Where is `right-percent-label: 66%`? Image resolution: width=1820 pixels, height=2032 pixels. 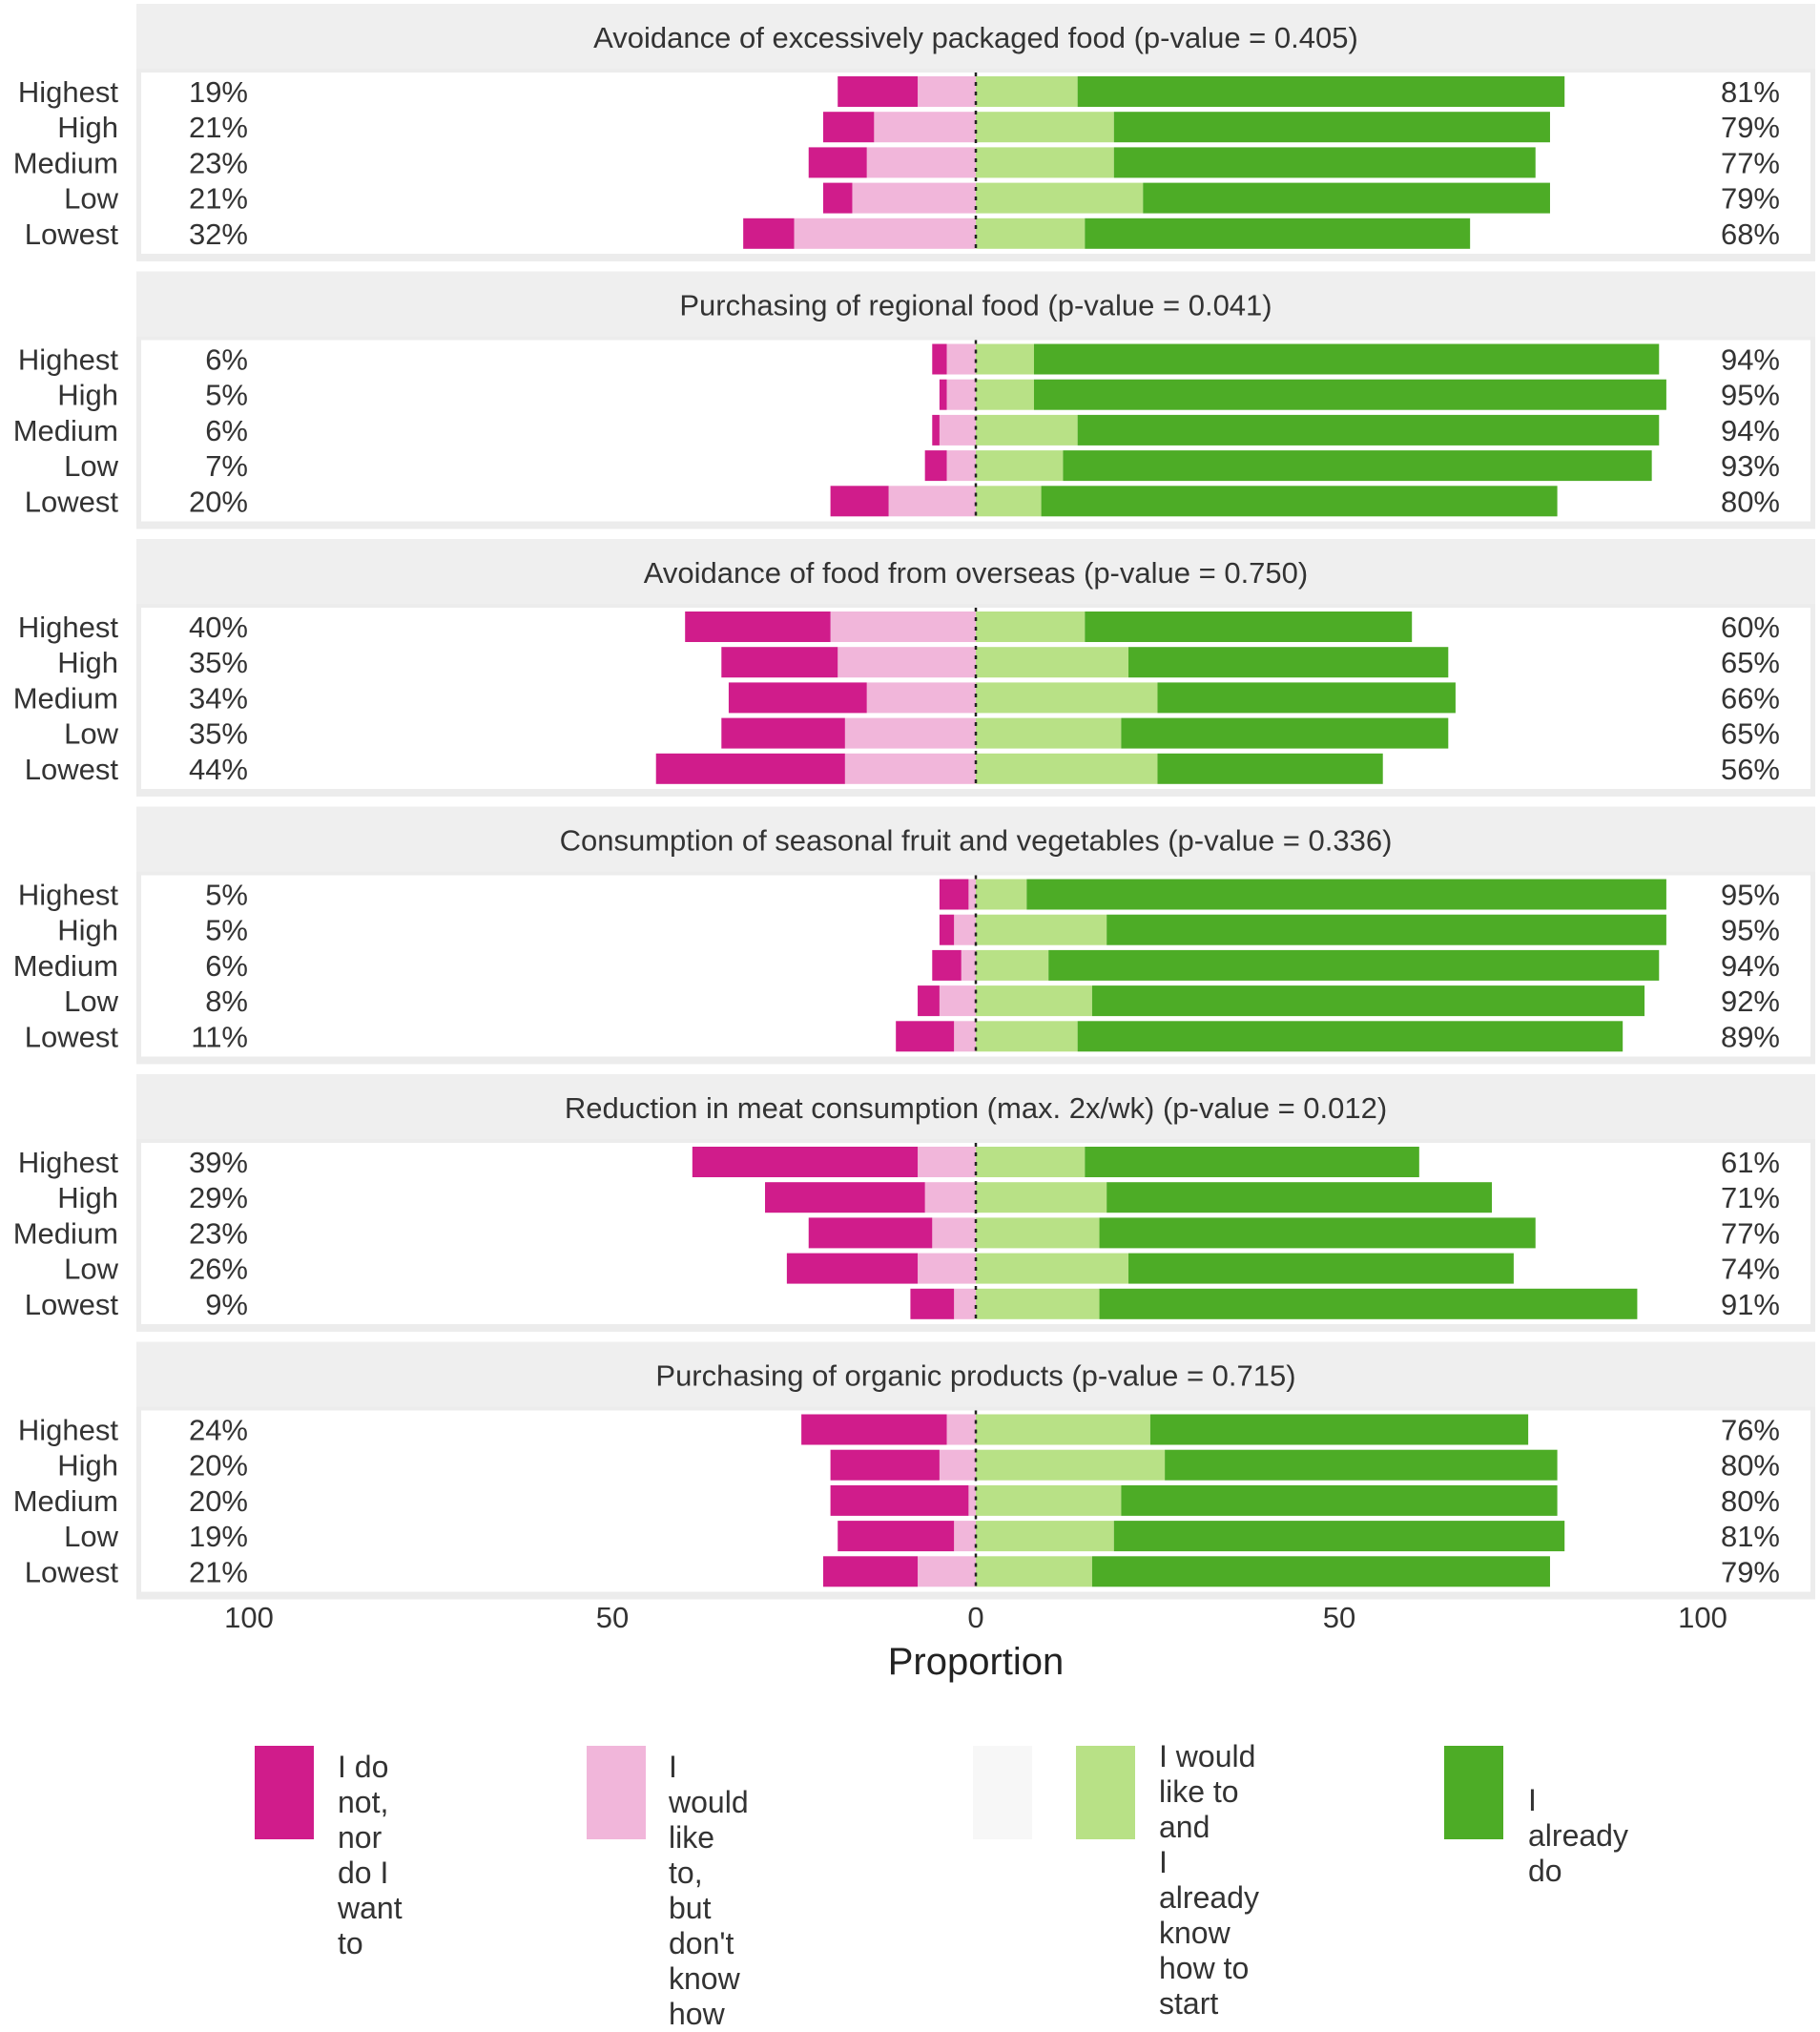 right-percent-label: 66% is located at coordinates (1750, 698).